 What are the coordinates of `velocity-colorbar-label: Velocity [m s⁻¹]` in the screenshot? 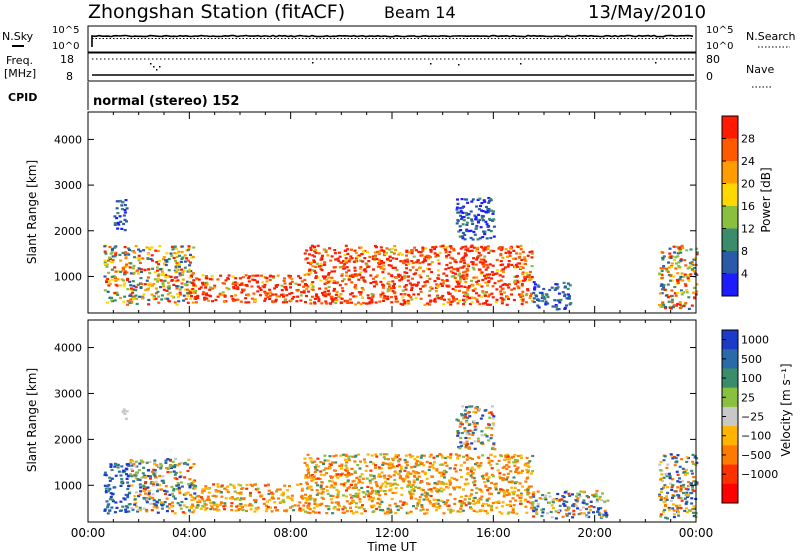 It's located at (786, 409).